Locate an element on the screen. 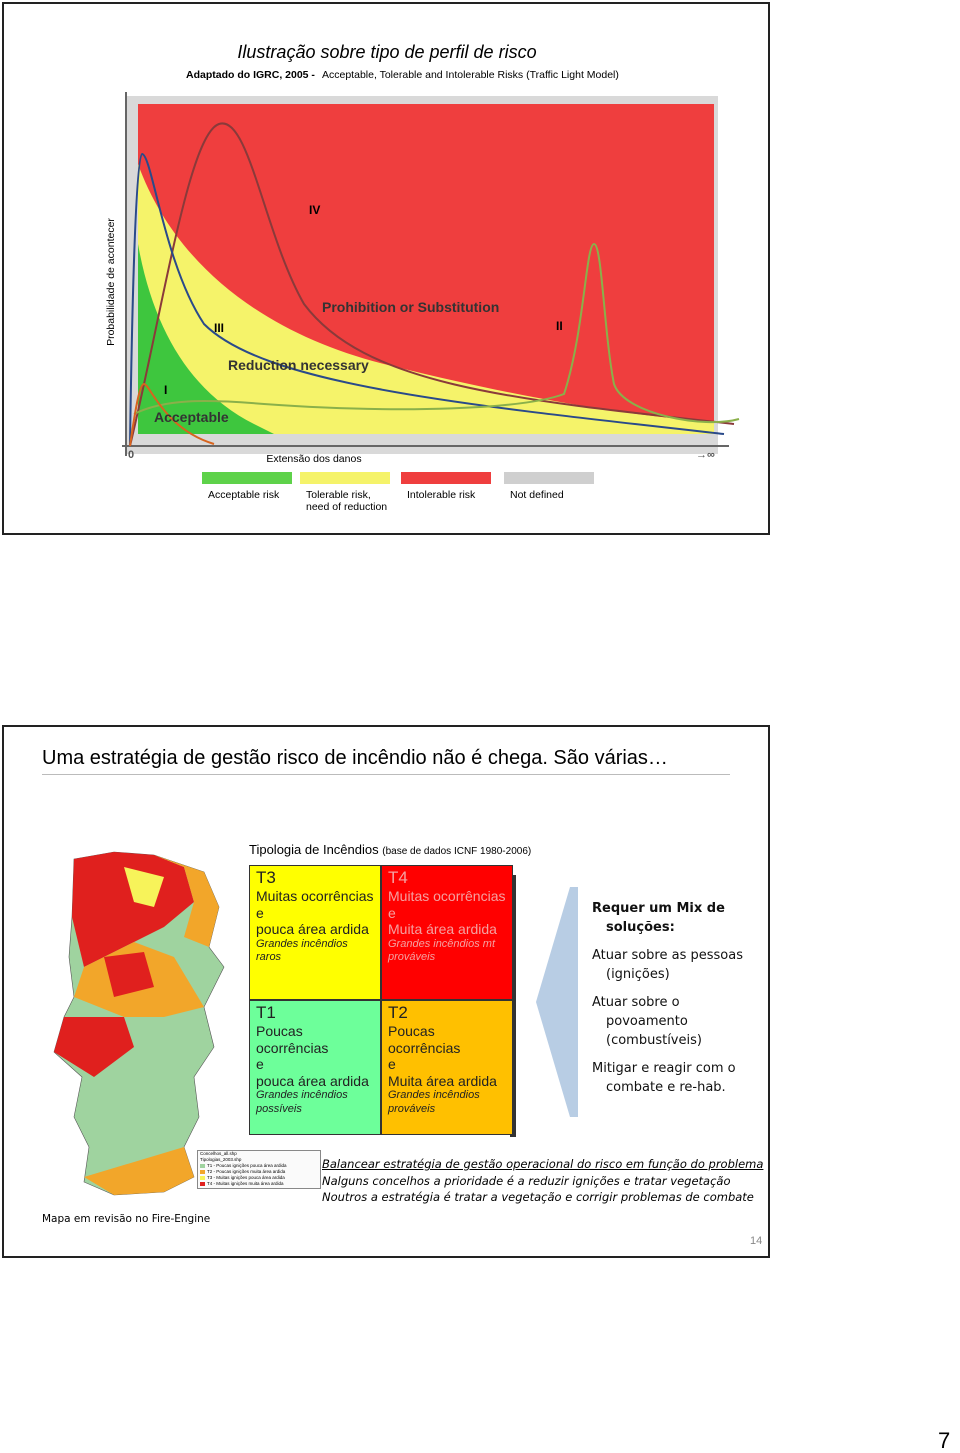  solution-line: (ignições) is located at coordinates (638, 974).